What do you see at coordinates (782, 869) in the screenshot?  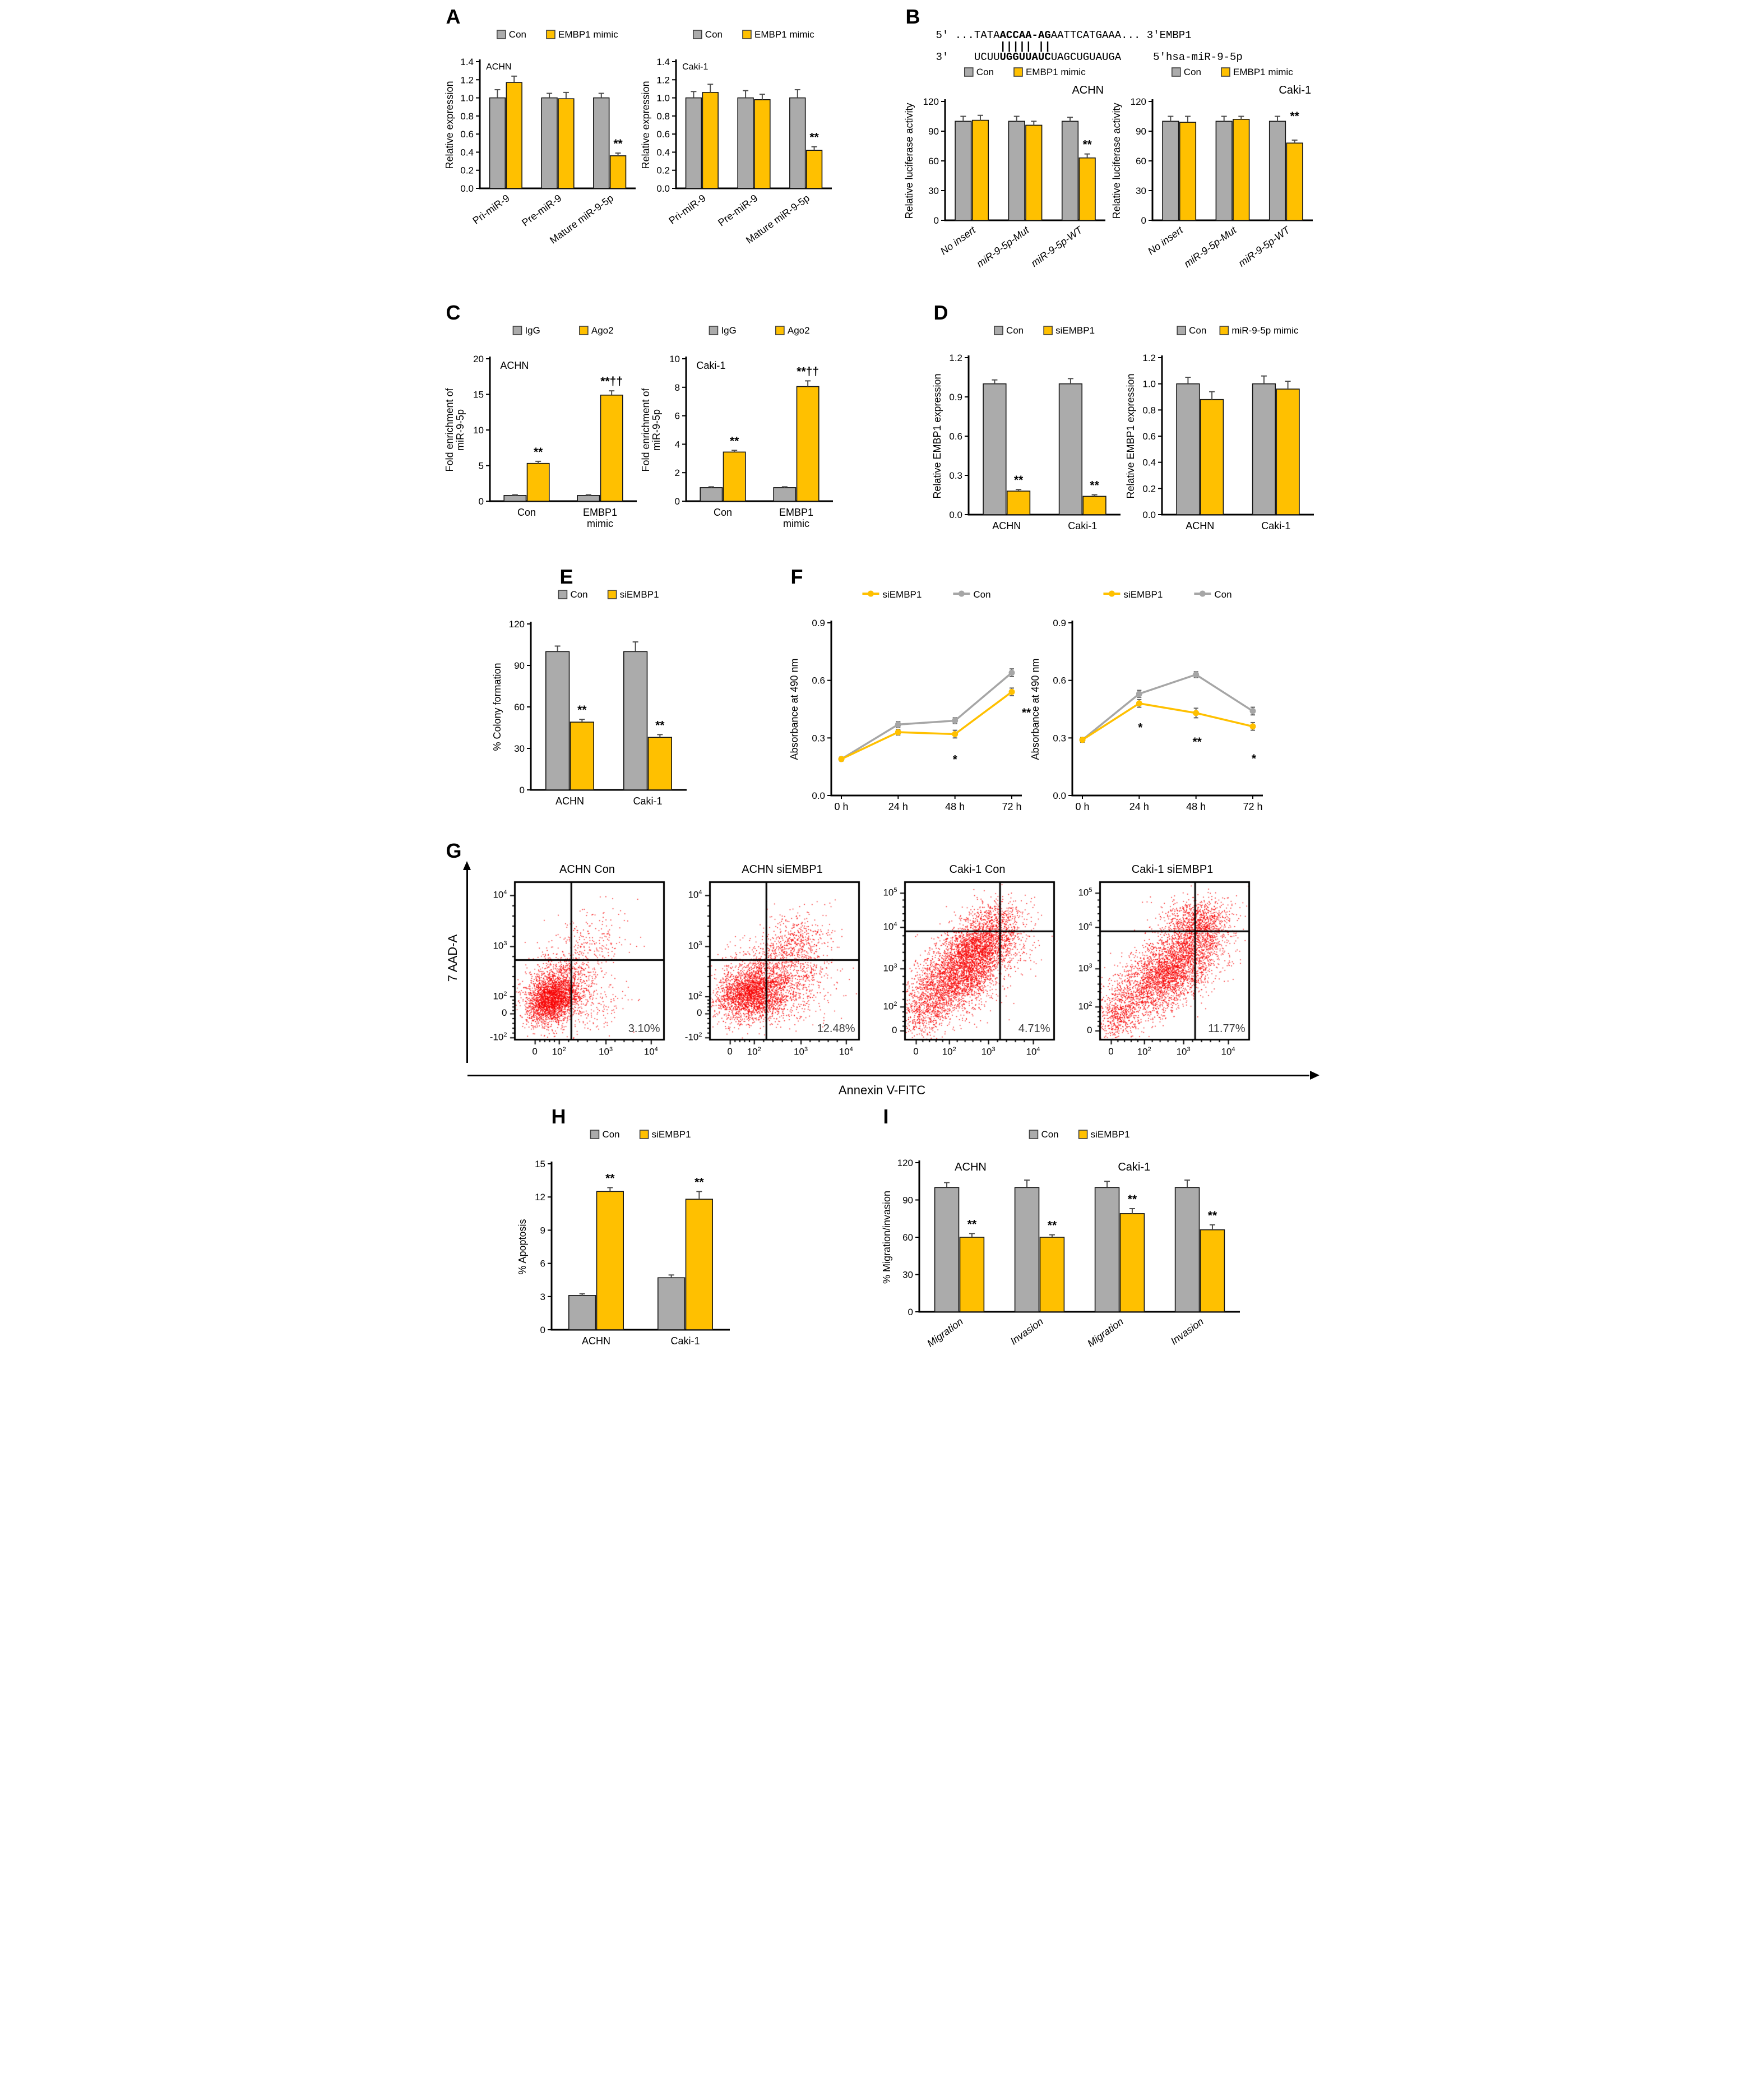 I see `flow-title: ACHN siEMBP1` at bounding box center [782, 869].